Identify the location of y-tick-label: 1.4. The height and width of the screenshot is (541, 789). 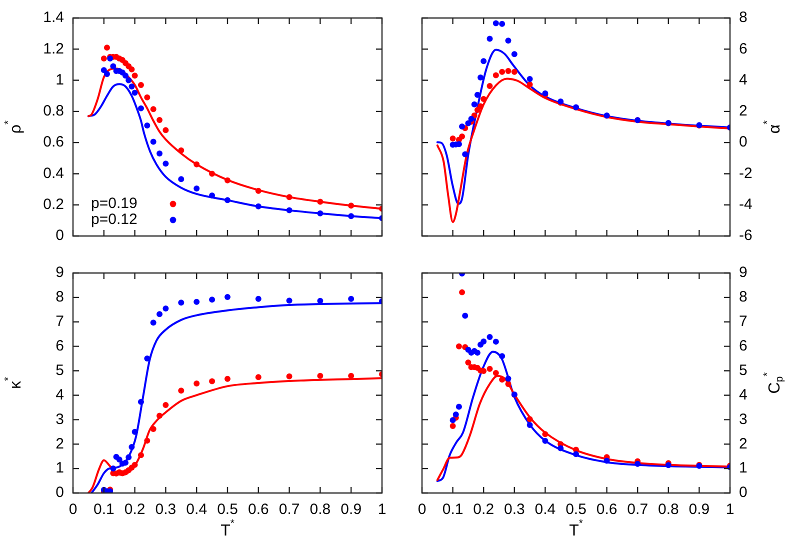
(53, 17).